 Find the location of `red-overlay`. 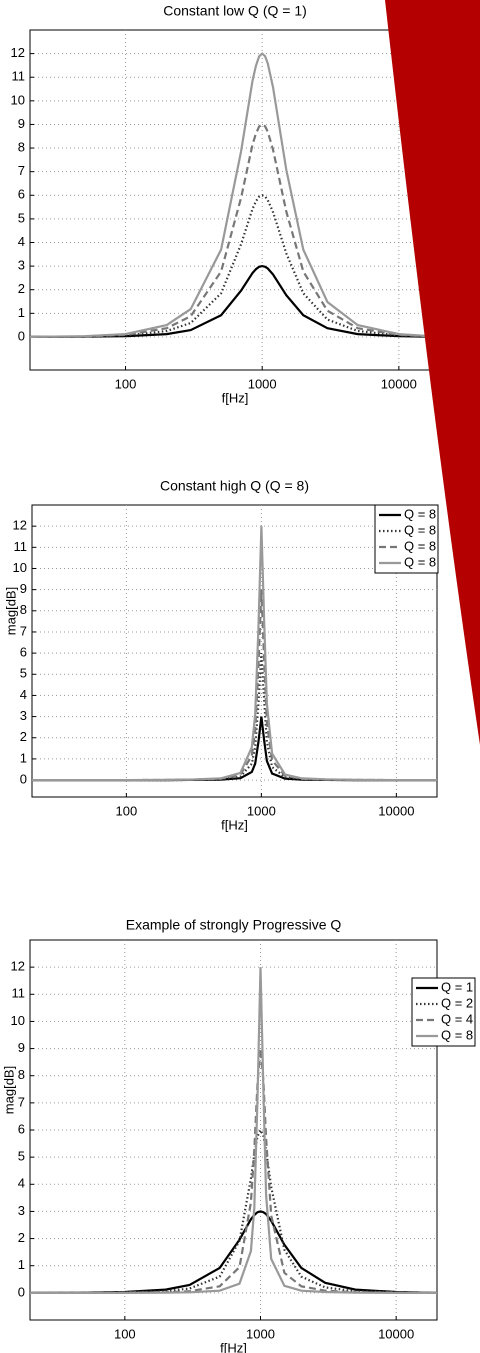

red-overlay is located at coordinates (432, 372).